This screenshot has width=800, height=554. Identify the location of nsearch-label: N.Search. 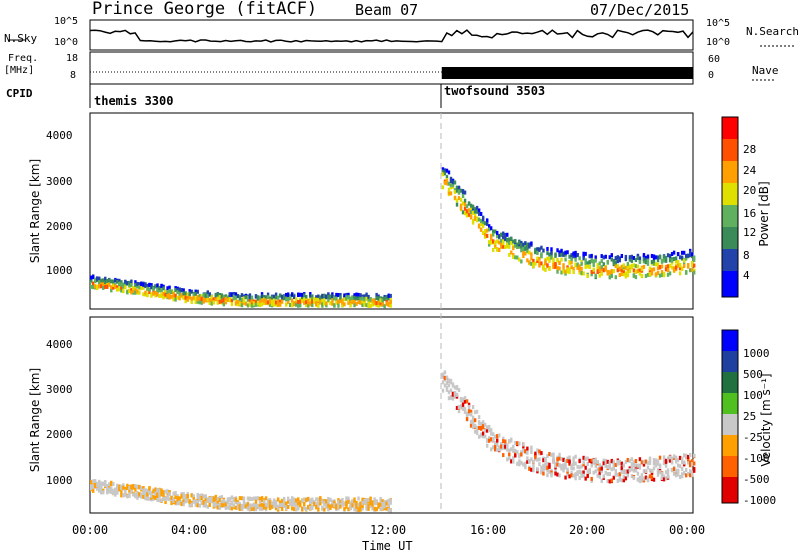
(772, 31).